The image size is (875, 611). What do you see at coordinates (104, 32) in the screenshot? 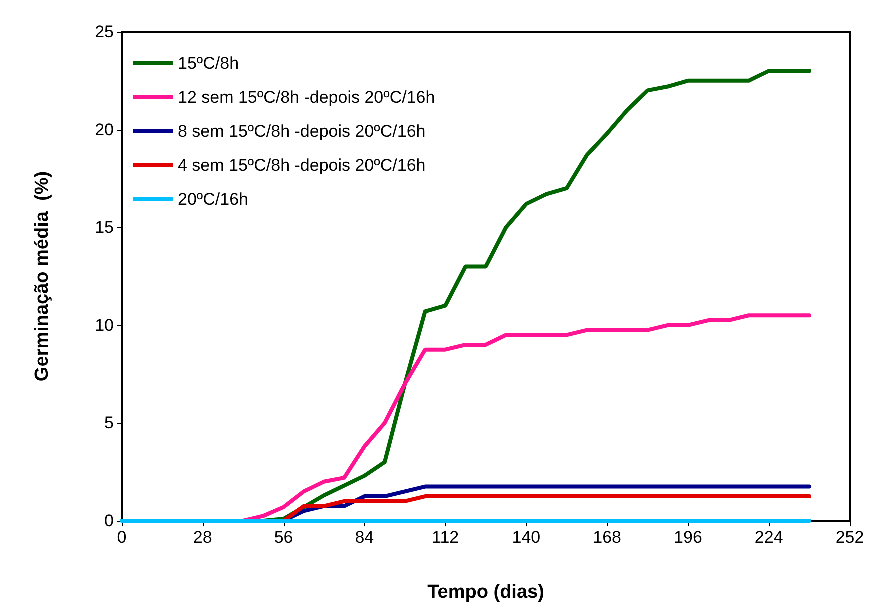
I see `y-tick-label: 25` at bounding box center [104, 32].